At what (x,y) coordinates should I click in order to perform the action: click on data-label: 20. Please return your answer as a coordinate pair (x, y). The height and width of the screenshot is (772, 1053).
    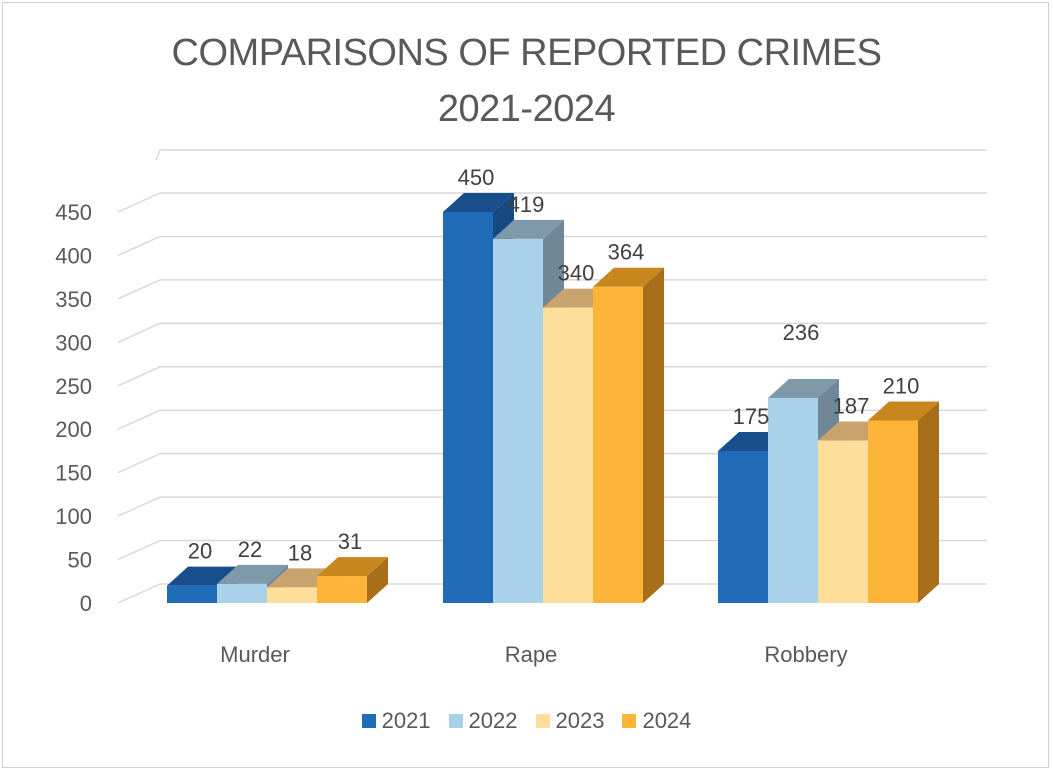
    Looking at the image, I should click on (200, 551).